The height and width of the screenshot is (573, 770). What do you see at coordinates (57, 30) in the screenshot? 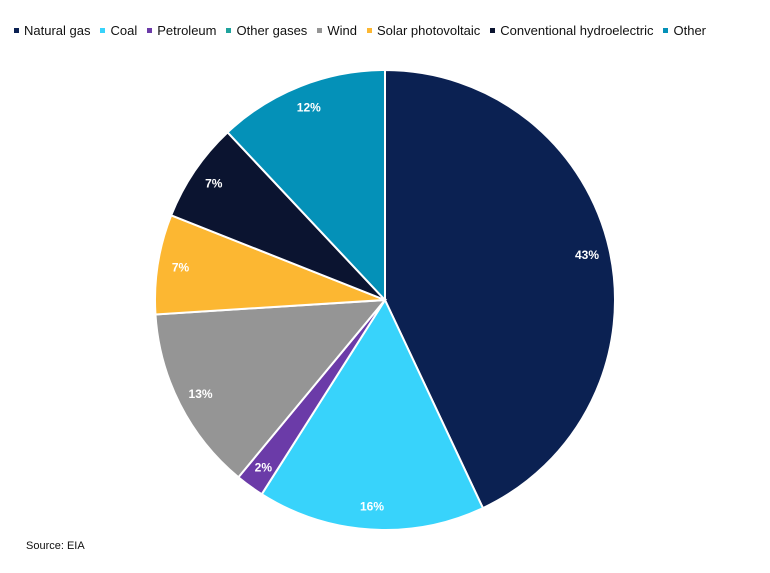
I see `legend-label: Natural gas` at bounding box center [57, 30].